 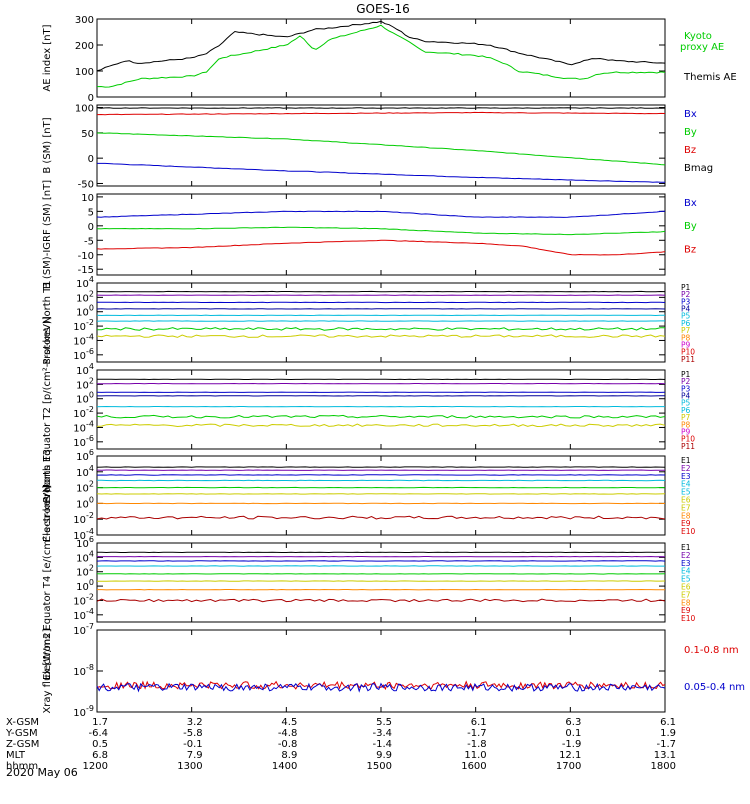 I want to click on orbit-cell: 11.0, so click(x=475, y=755).